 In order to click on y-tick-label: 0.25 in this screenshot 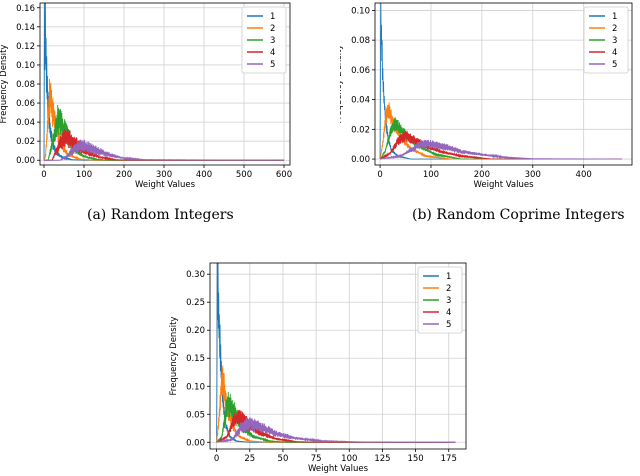, I will do `click(195, 303)`.